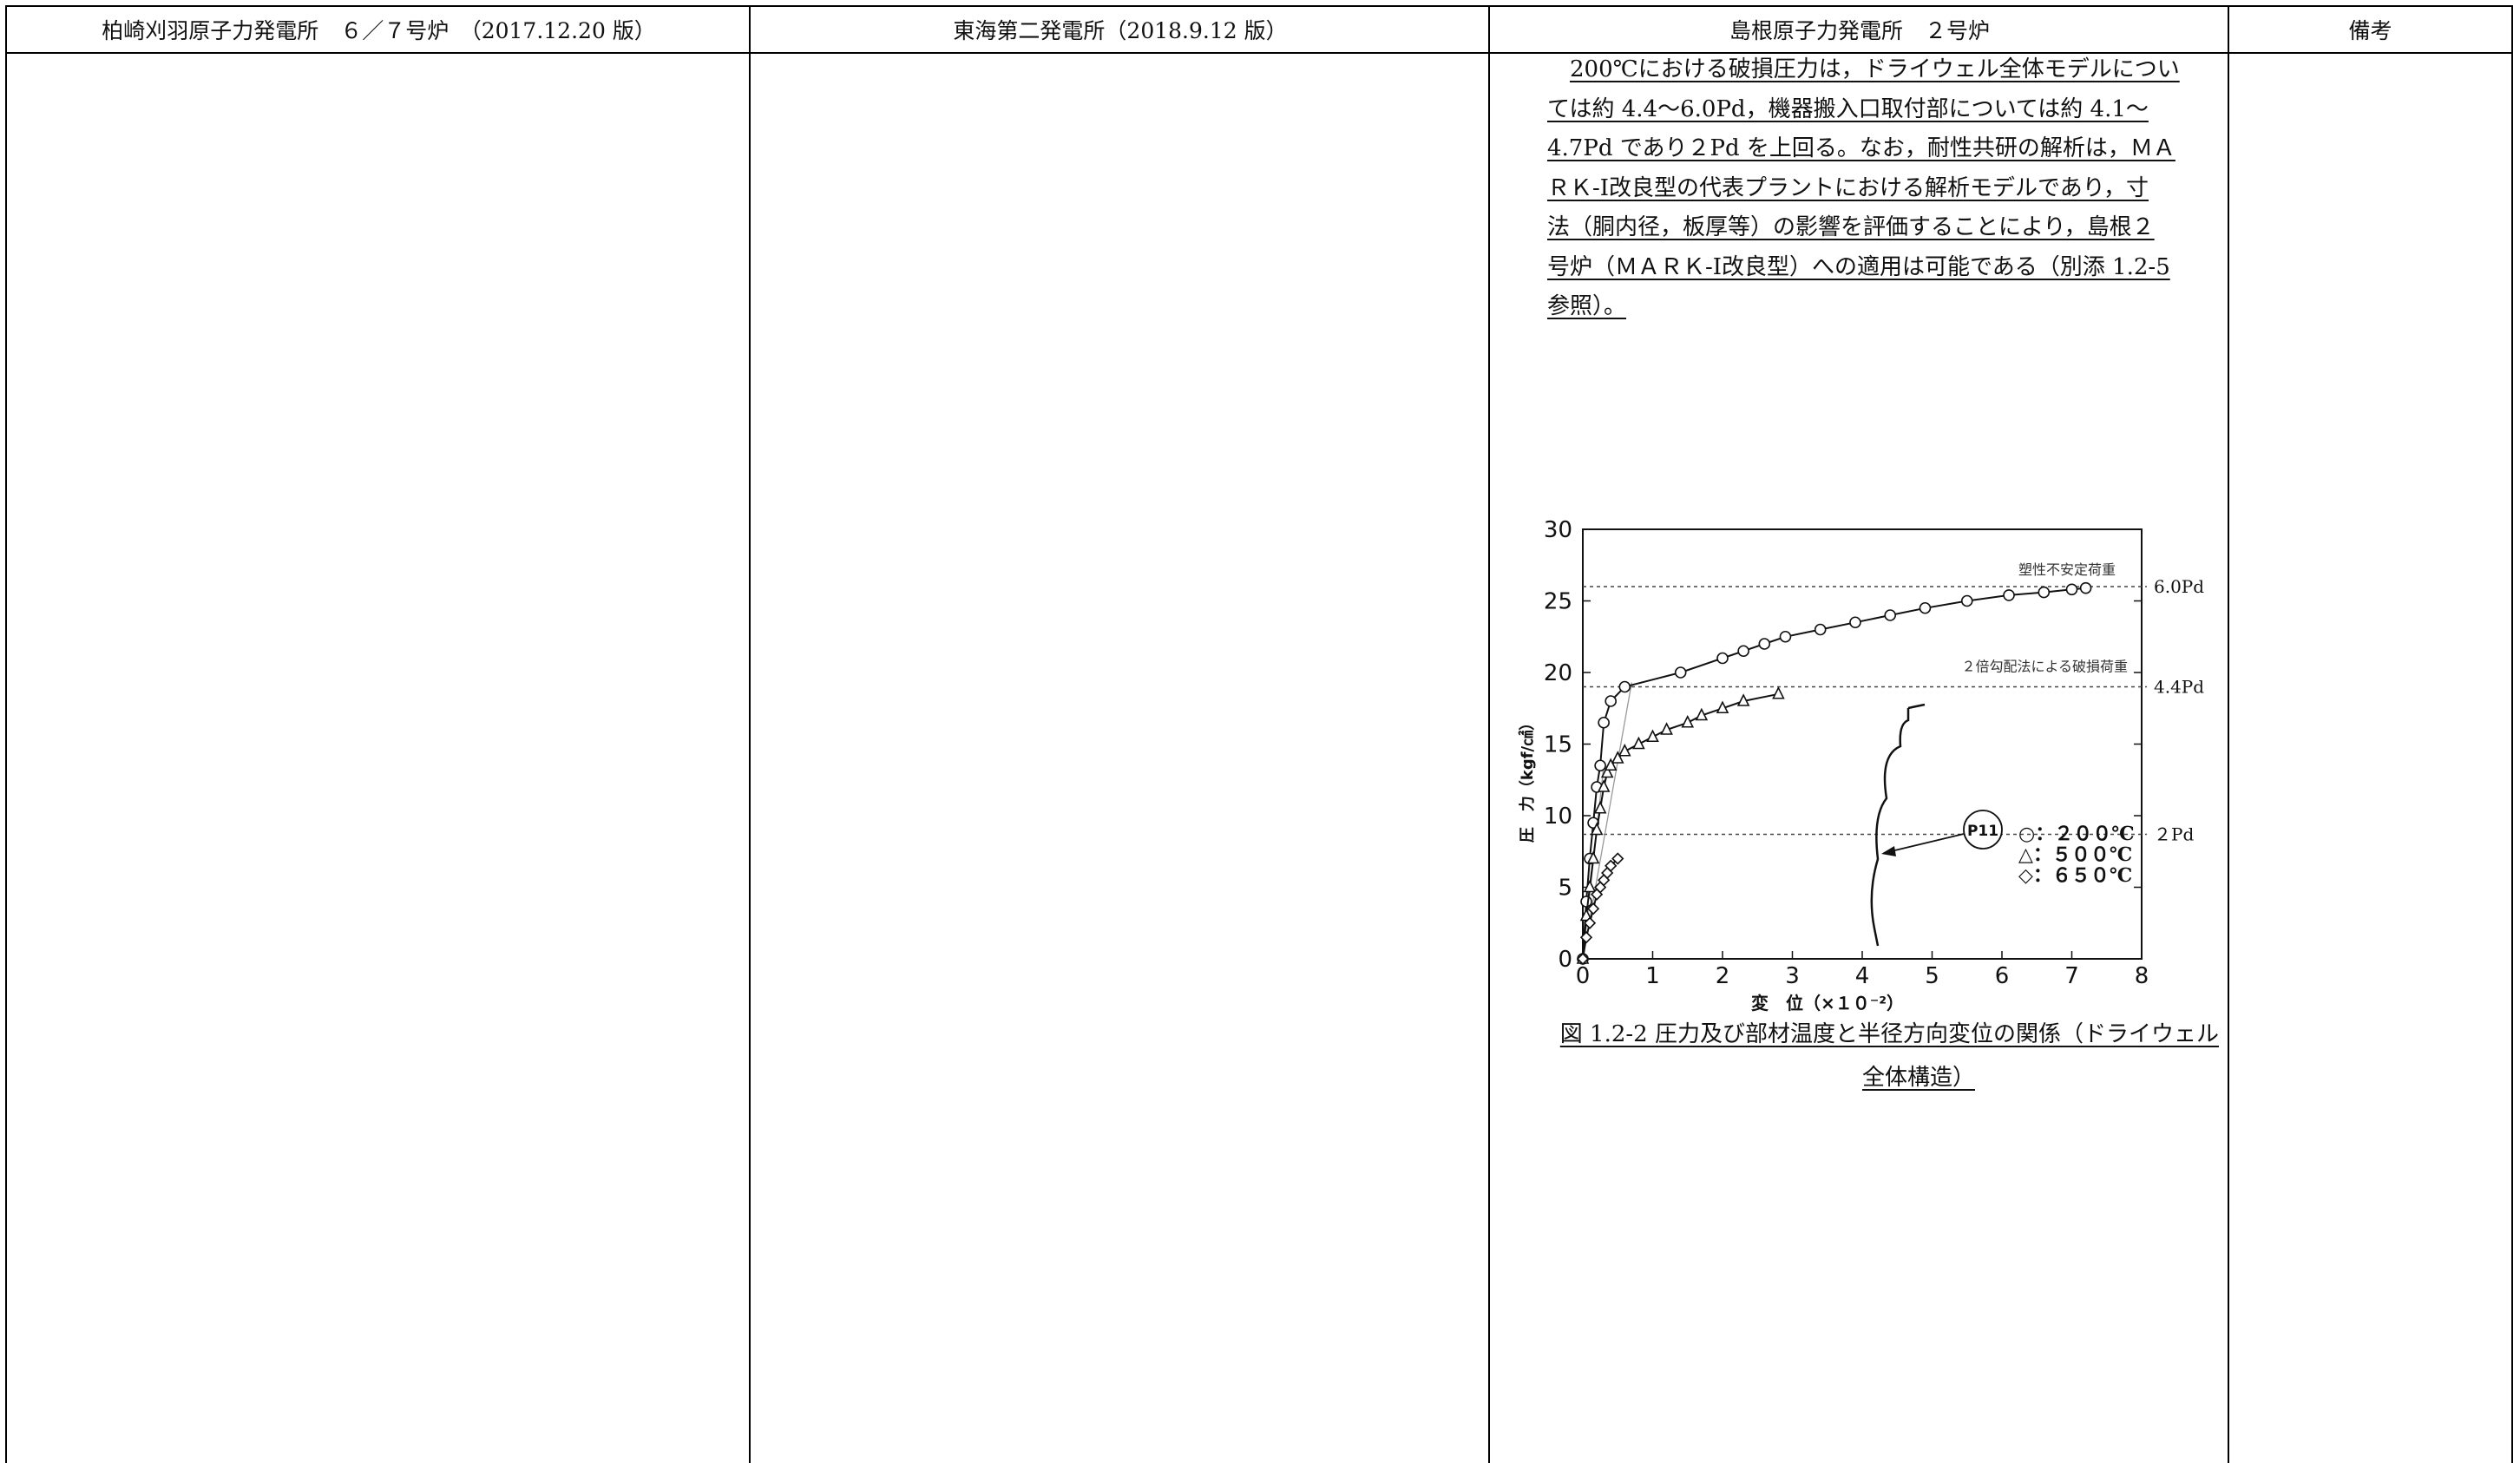 This screenshot has width=2520, height=1463. Describe the element at coordinates (1607, 821) in the screenshot. I see `slope-construction-line` at that location.